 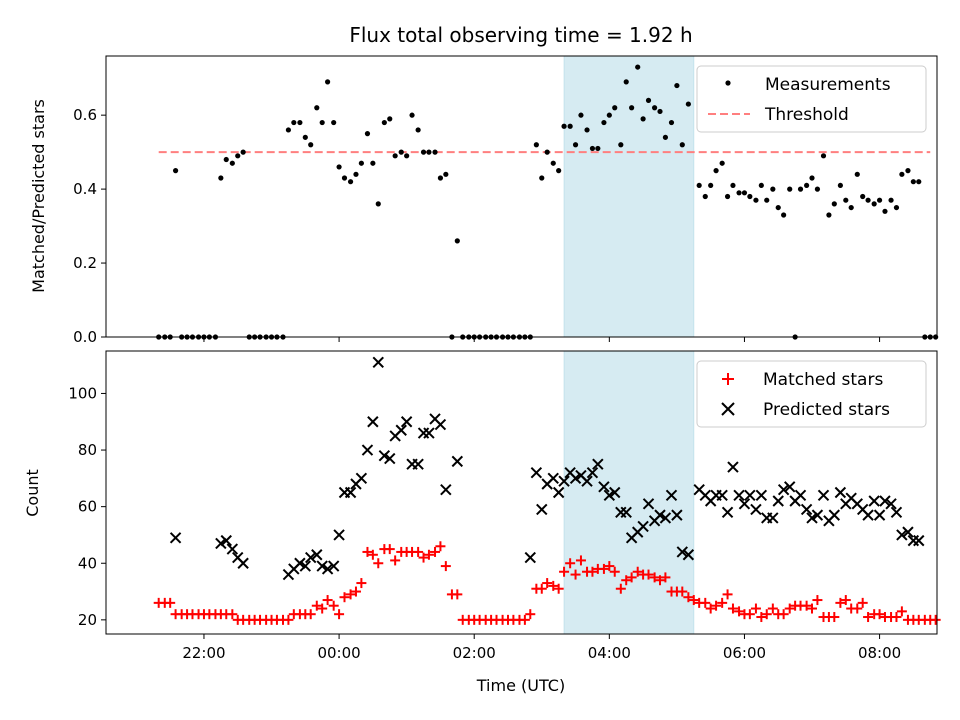 I want to click on chart-title: Flux total observing time = 1.92 h, so click(x=520, y=35).